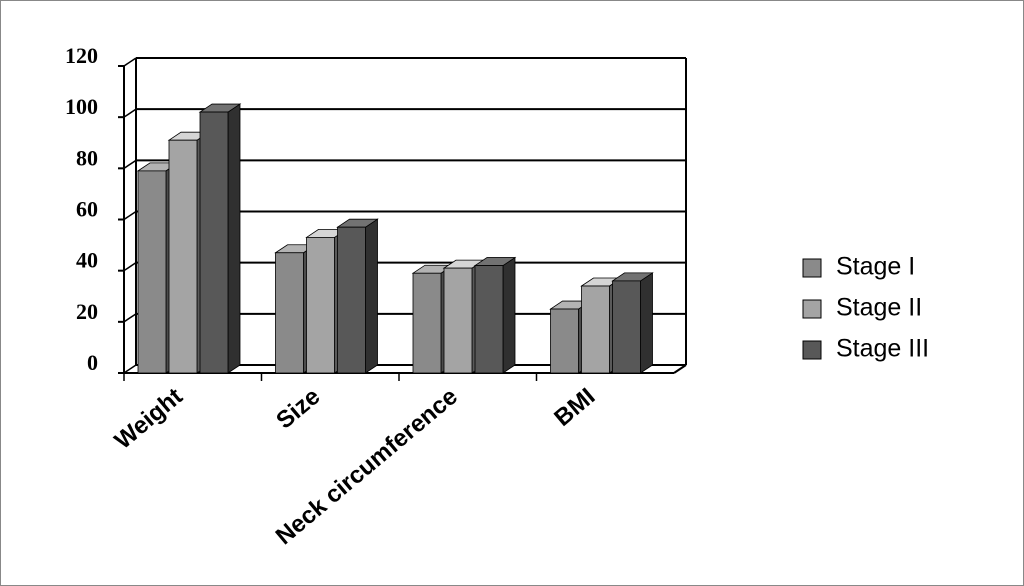 The height and width of the screenshot is (586, 1024). Describe the element at coordinates (87, 157) in the screenshot. I see `y-tick-label: 80` at that location.